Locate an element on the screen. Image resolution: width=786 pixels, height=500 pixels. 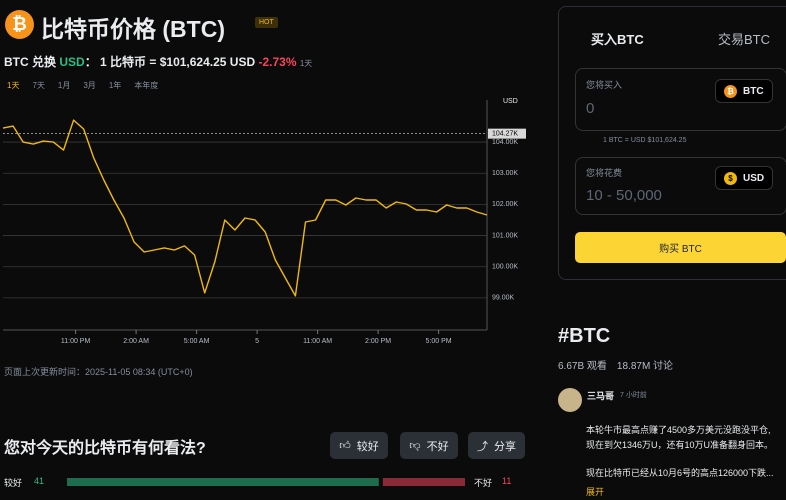
buy-asset: ₿ BTC is located at coordinates (744, 91).